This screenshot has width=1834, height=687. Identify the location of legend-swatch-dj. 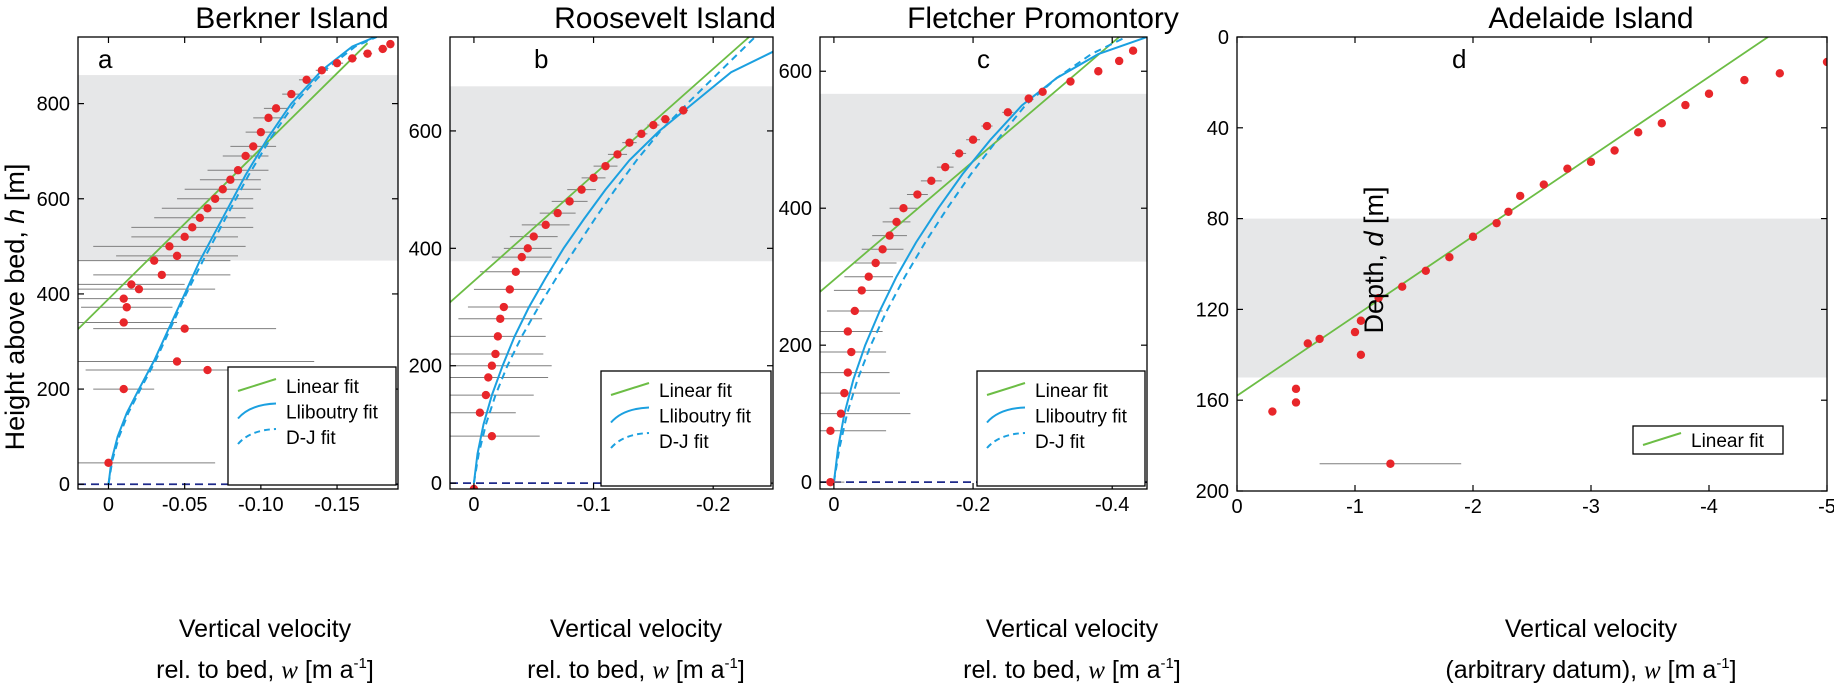
(1006, 440).